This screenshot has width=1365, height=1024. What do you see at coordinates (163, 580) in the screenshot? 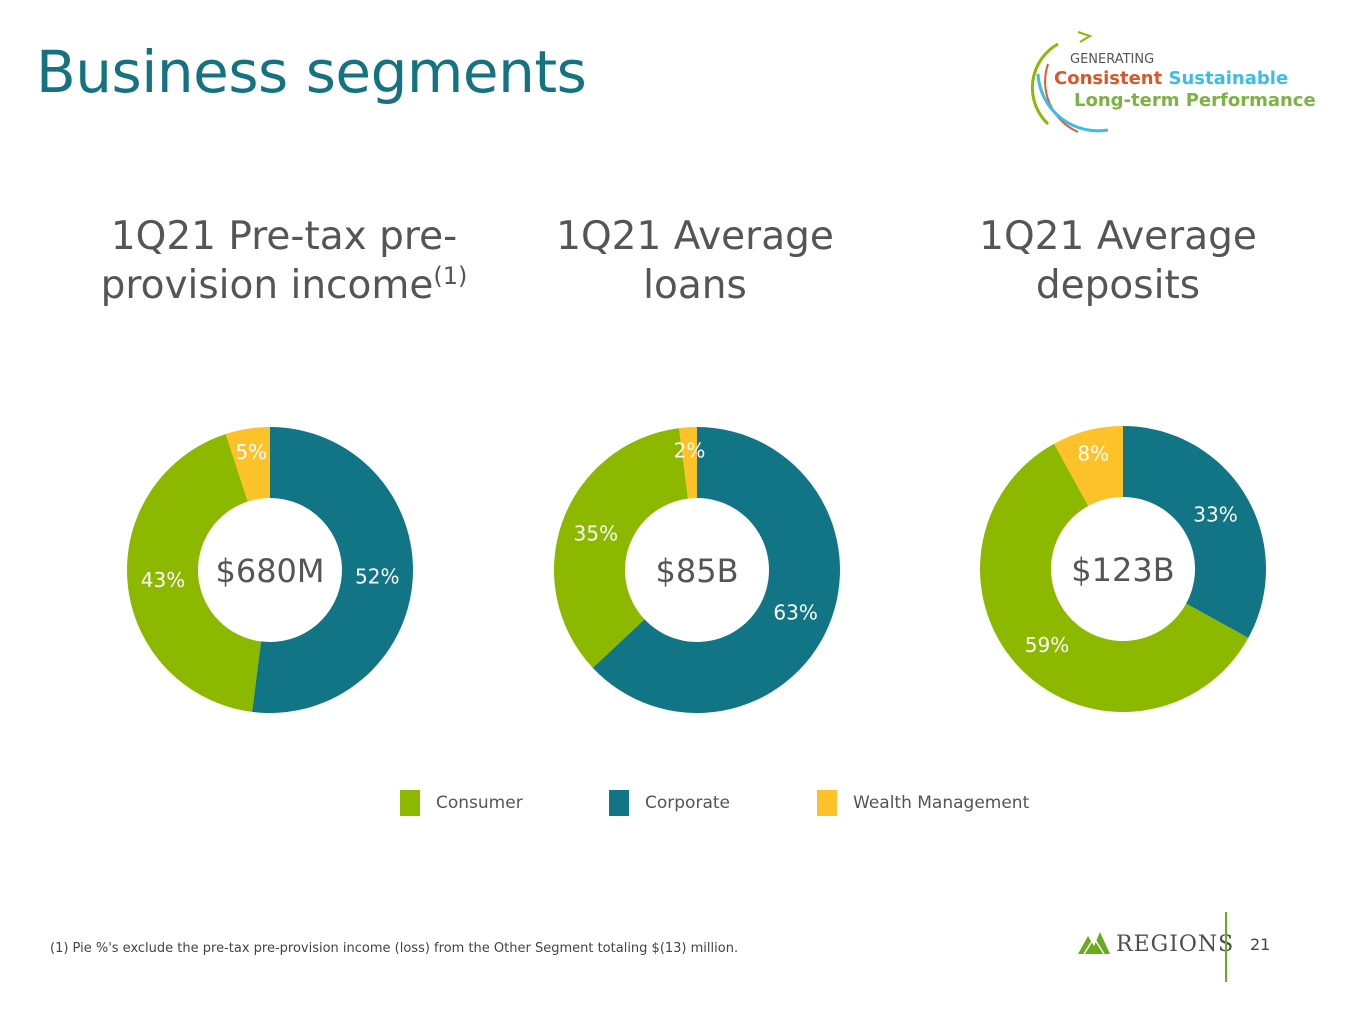
I see `slice-label-income-consumer: 43%` at bounding box center [163, 580].